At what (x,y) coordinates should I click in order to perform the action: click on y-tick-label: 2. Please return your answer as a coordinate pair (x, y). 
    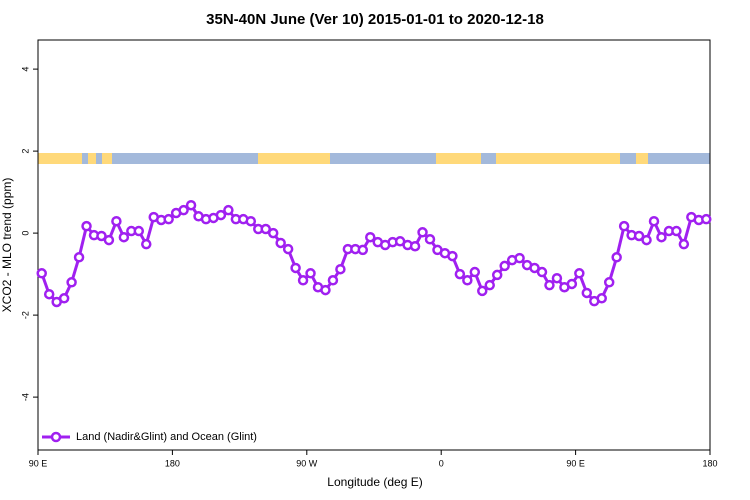
    Looking at the image, I should click on (25, 151).